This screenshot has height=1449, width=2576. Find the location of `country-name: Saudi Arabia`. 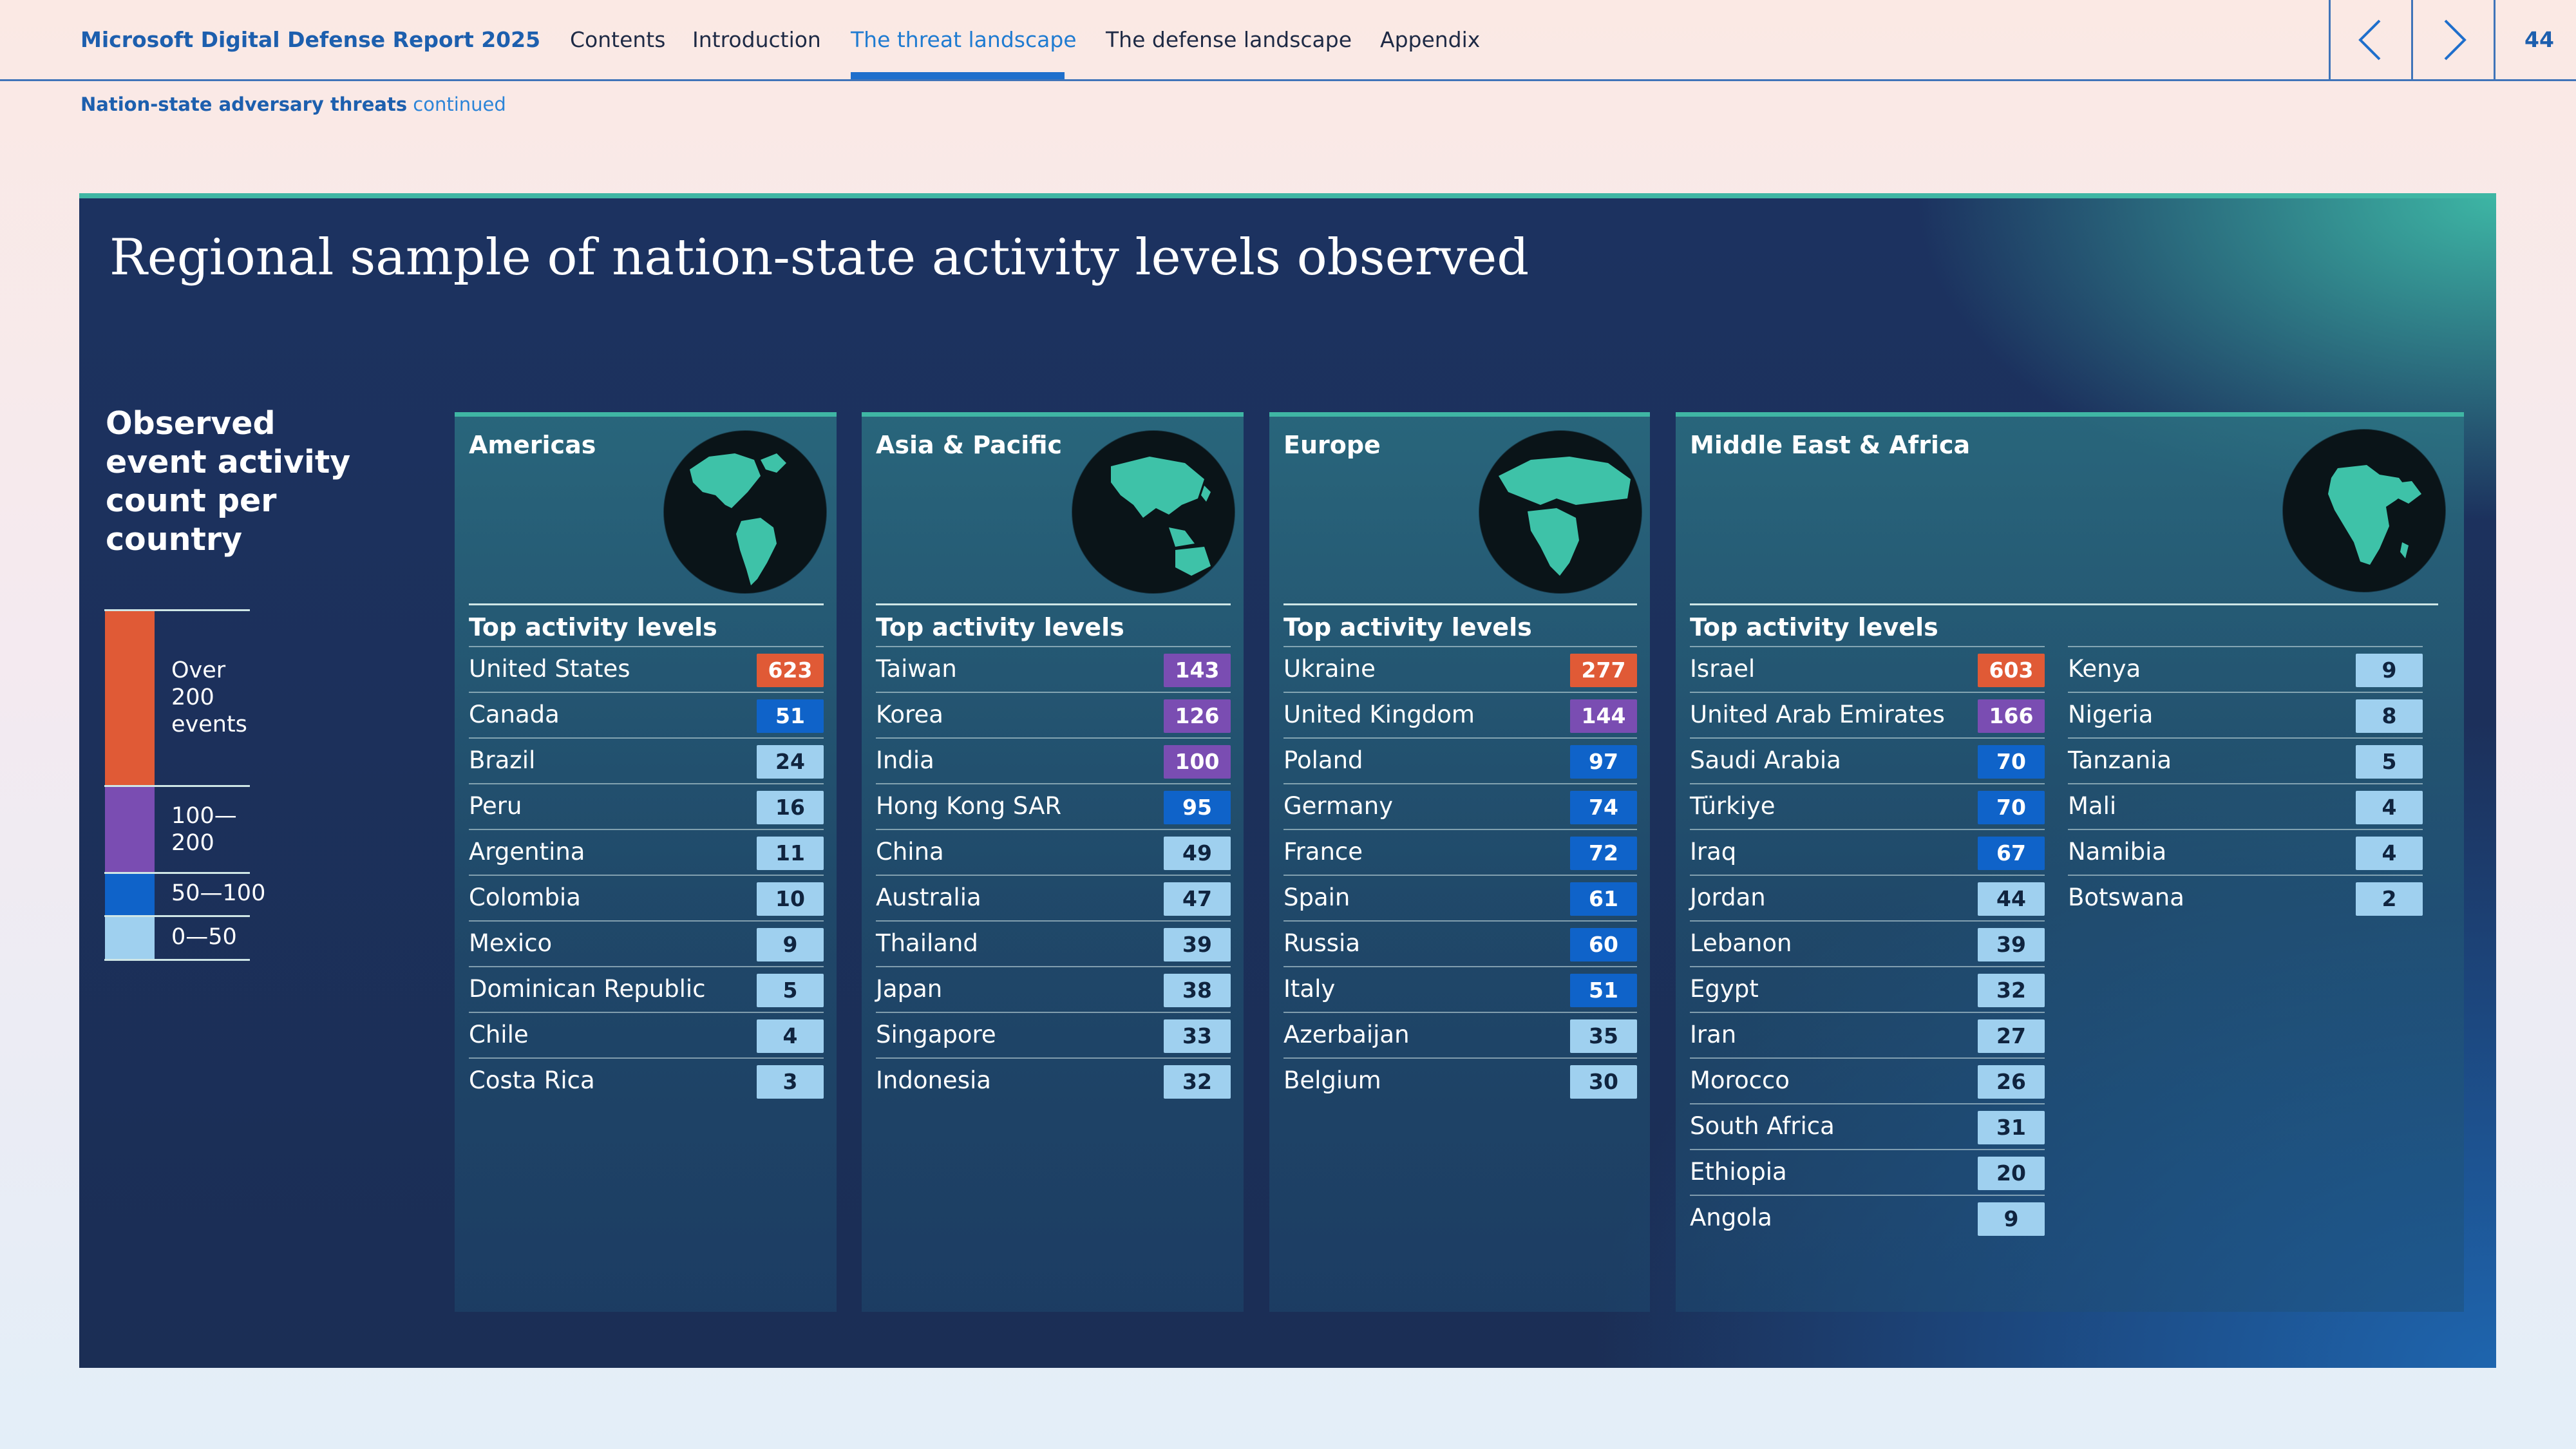

country-name: Saudi Arabia is located at coordinates (1766, 760).